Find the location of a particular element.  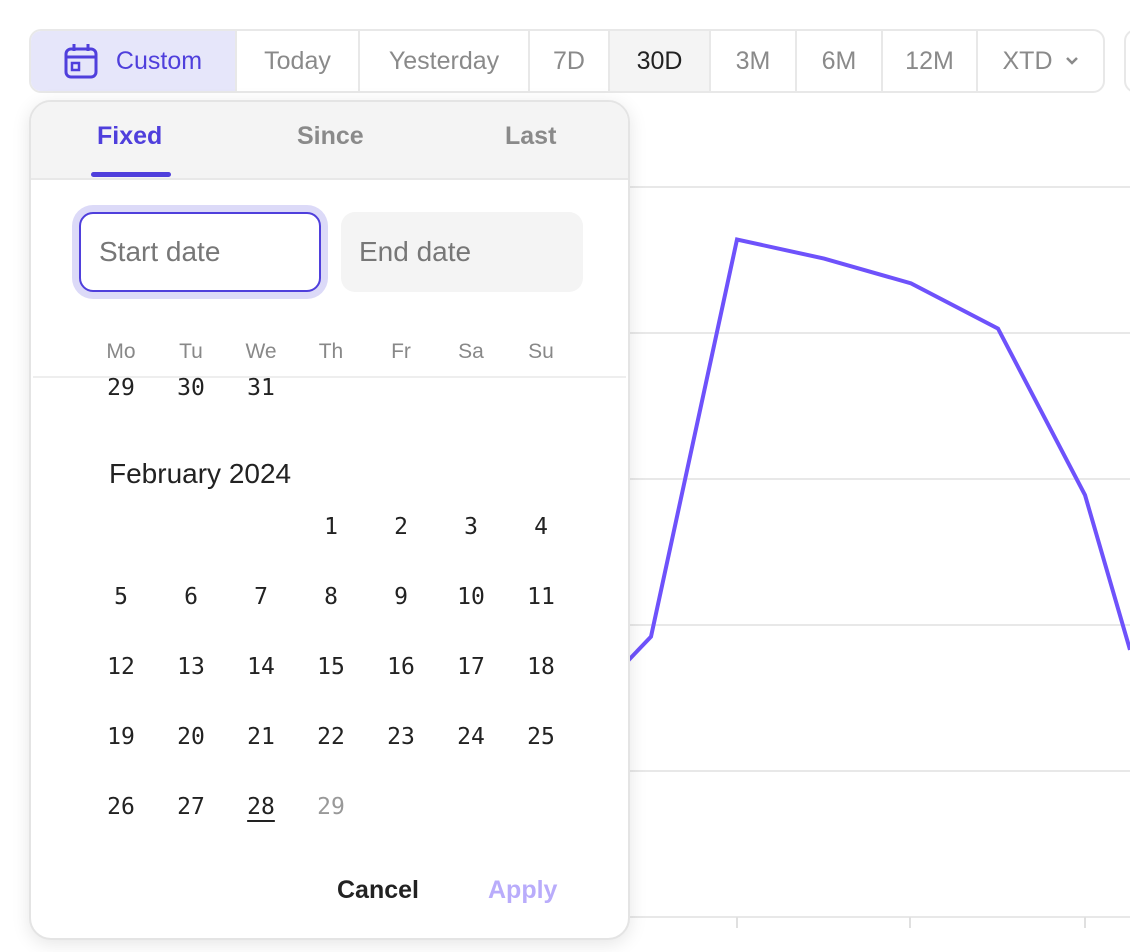

range-30d-button: 30D is located at coordinates (660, 61).